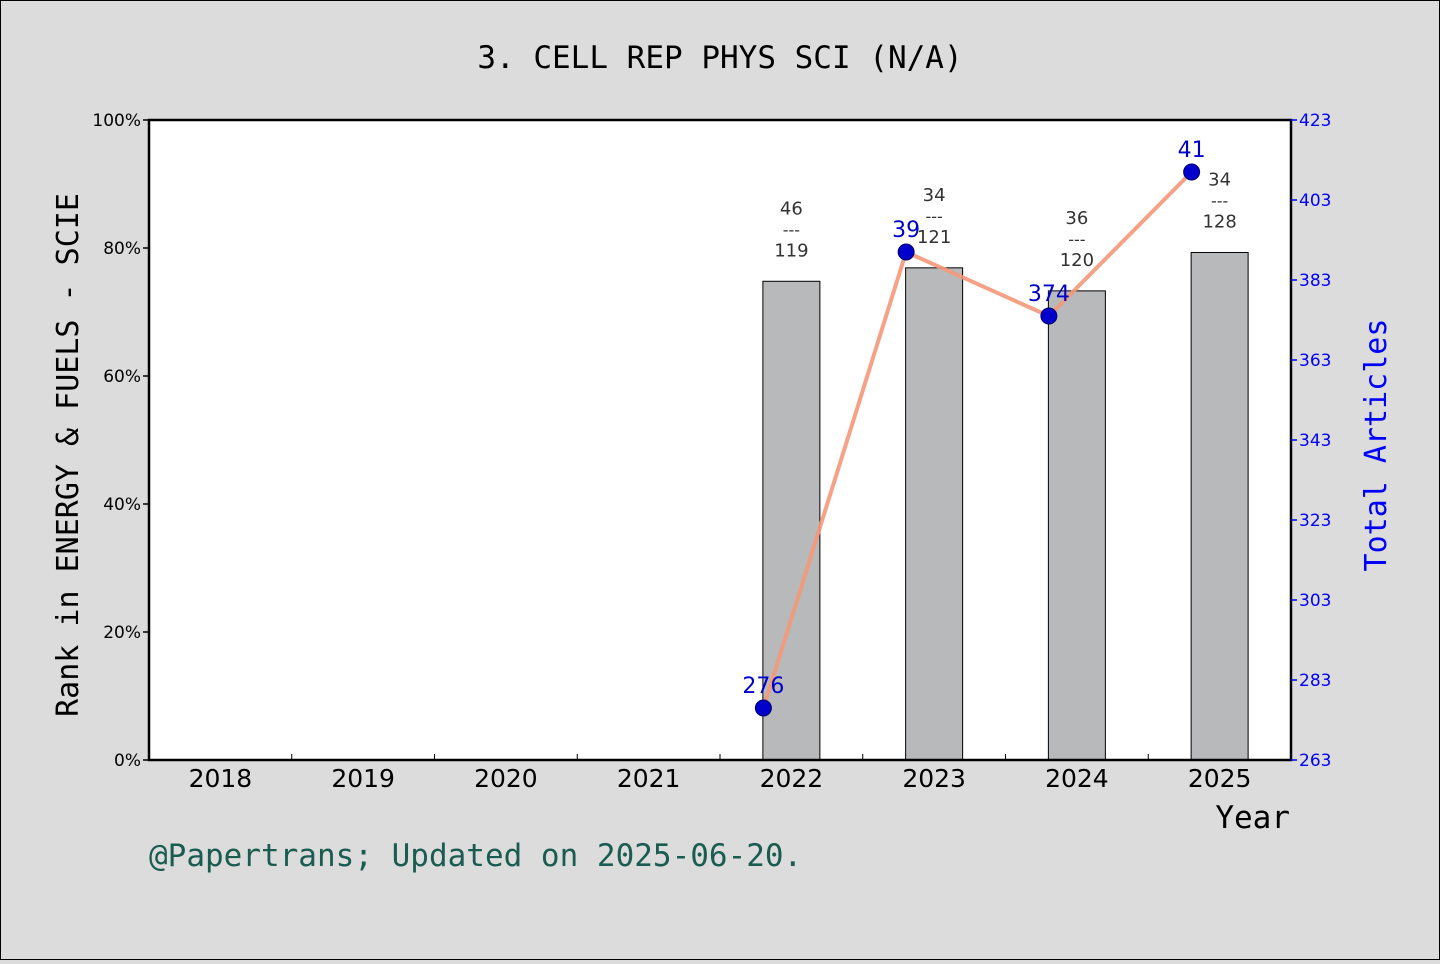 This screenshot has width=1440, height=964. Describe the element at coordinates (719, 58) in the screenshot. I see `chart-title: 3. CELL REP PHYS SCI (N/A)` at that location.